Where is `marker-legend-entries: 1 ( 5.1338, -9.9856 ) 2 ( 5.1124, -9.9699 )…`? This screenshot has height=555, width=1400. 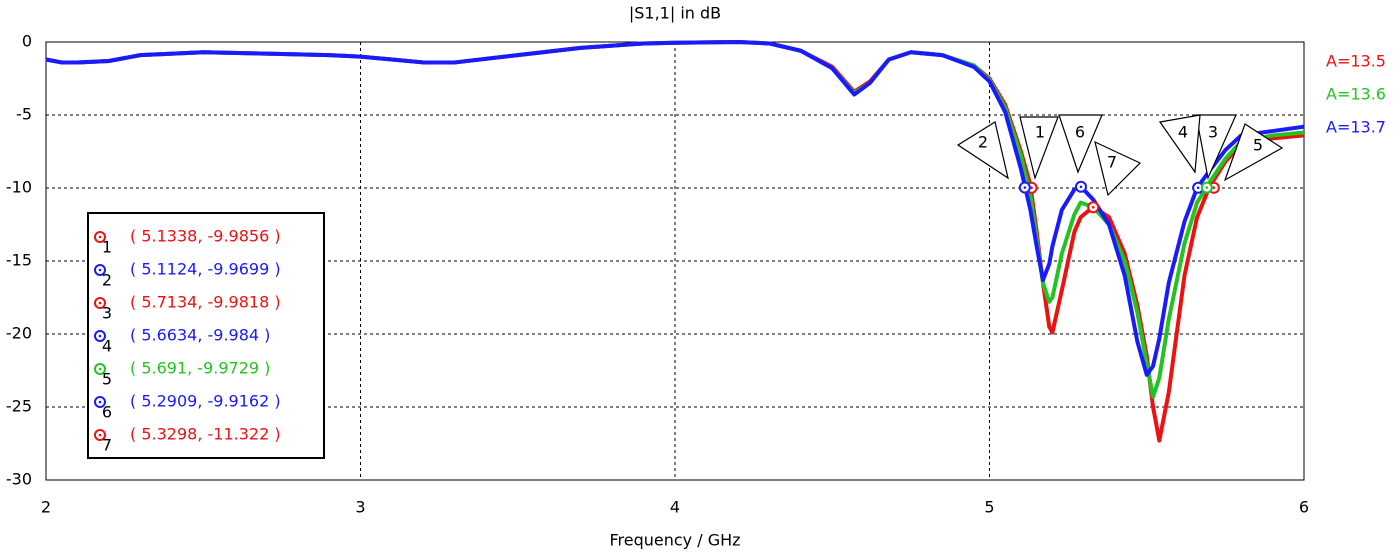 marker-legend-entries: 1 ( 5.1338, -9.9856 ) 2 ( 5.1124, -9.9699 )… is located at coordinates (187, 341).